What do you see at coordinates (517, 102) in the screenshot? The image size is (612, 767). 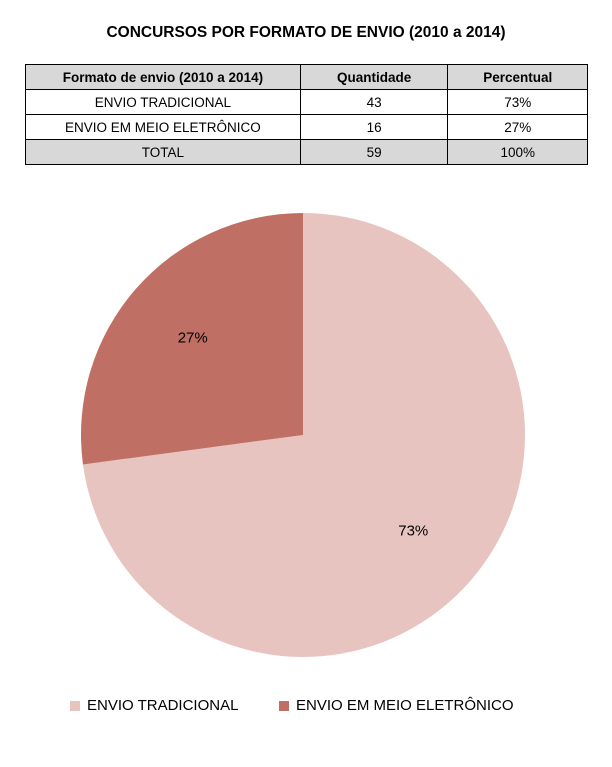 I see `table-cell: 73%` at bounding box center [517, 102].